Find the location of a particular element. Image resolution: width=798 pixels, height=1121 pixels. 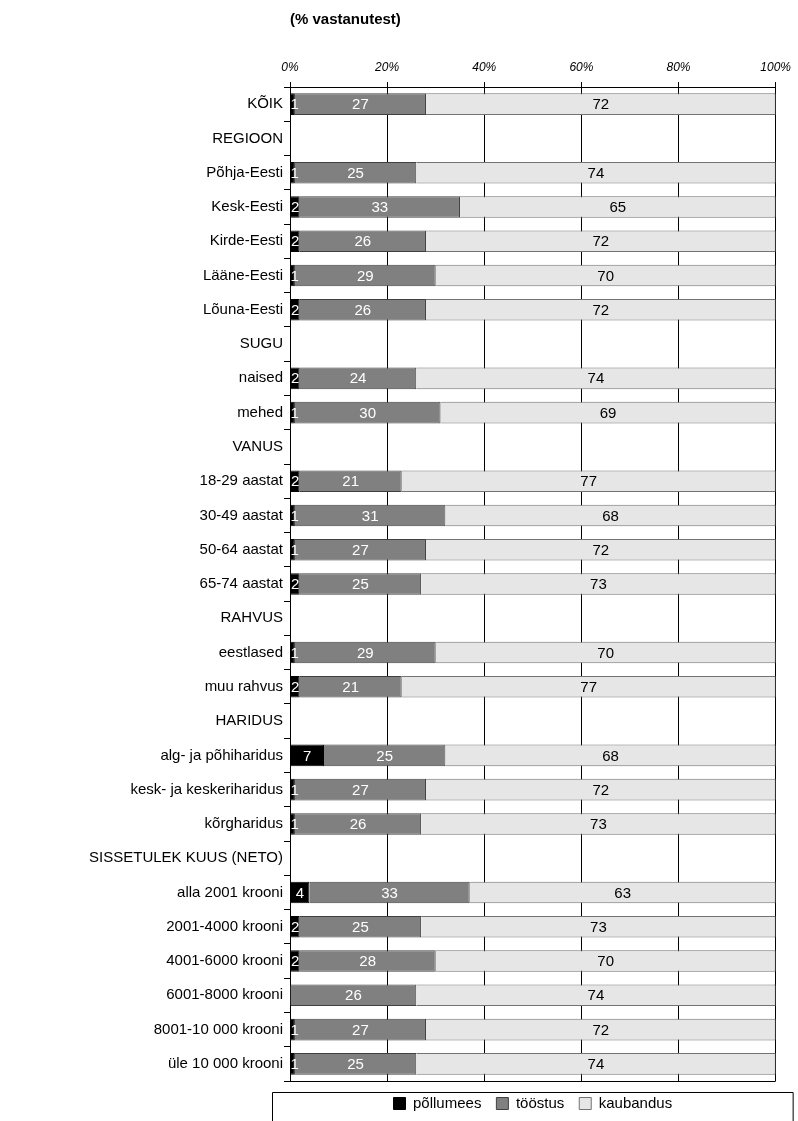

data-label: 4 is located at coordinates (300, 892).